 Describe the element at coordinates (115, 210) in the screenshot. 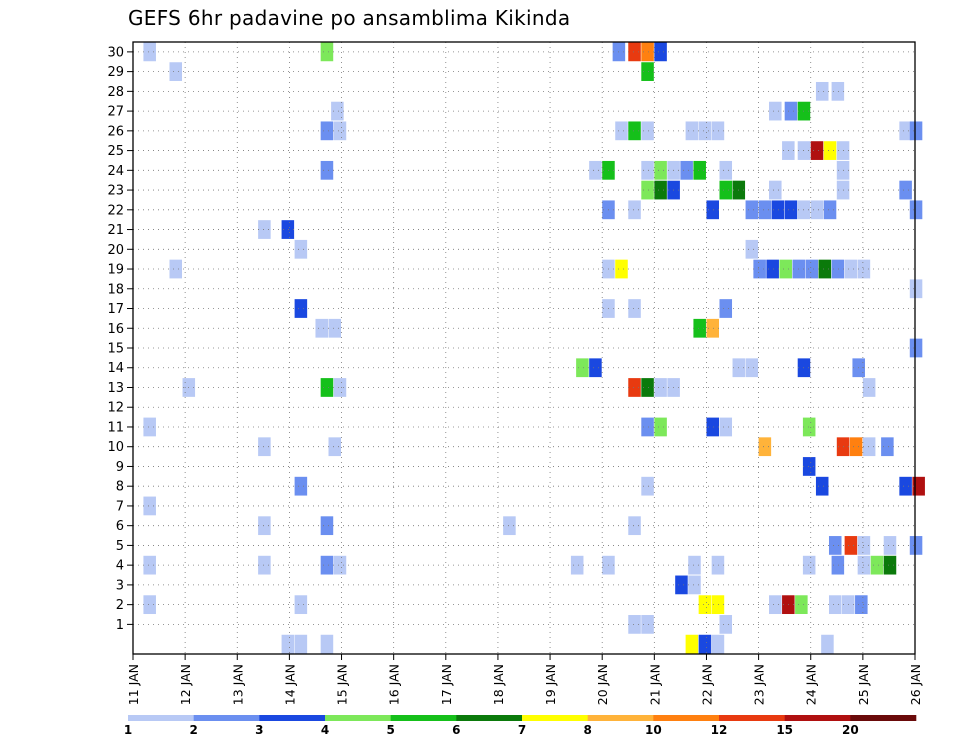

I see `y-tick-label: 22` at that location.